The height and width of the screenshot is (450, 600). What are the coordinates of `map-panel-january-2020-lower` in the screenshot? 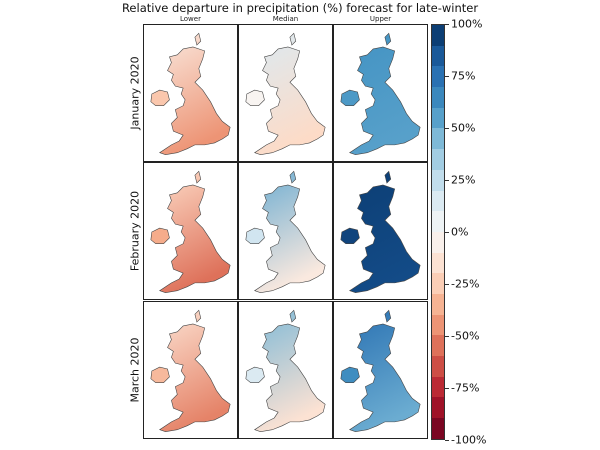 It's located at (190, 93).